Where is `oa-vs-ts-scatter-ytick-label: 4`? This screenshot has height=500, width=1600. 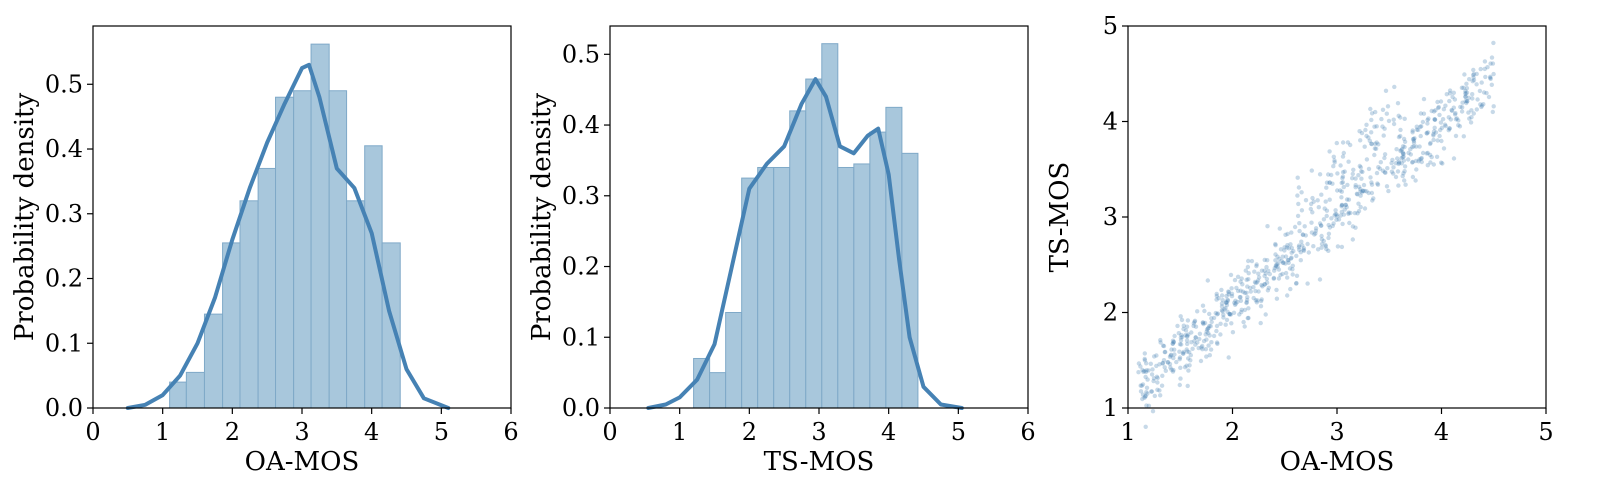 oa-vs-ts-scatter-ytick-label: 4 is located at coordinates (1110, 122).